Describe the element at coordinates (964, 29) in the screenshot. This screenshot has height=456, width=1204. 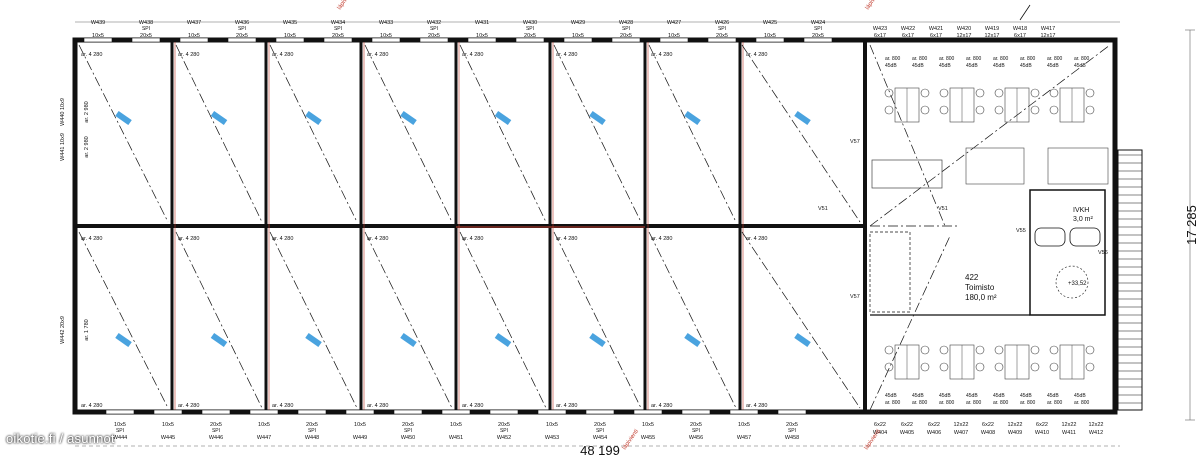
I see `office-top-window-id: W420` at that location.